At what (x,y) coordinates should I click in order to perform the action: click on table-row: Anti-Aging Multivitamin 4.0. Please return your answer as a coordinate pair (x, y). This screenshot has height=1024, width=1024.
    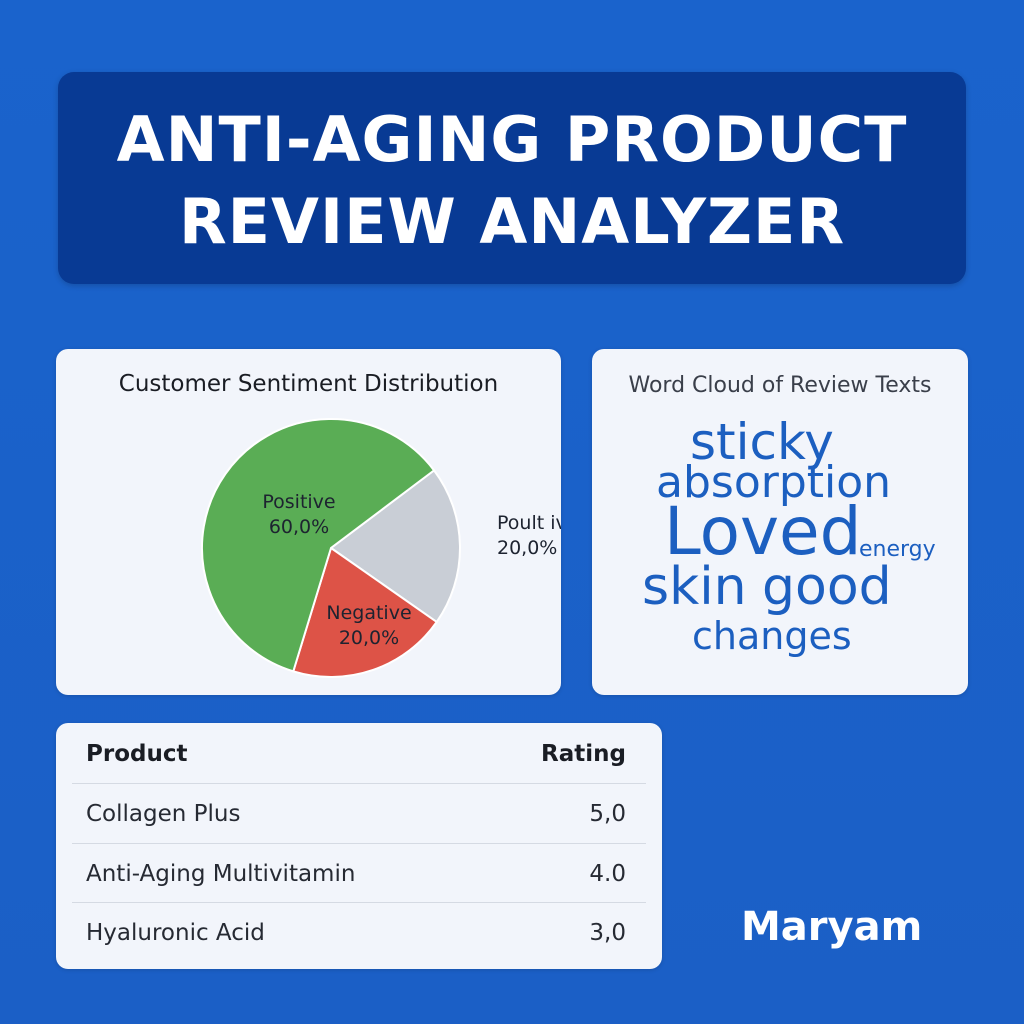
    Looking at the image, I should click on (359, 873).